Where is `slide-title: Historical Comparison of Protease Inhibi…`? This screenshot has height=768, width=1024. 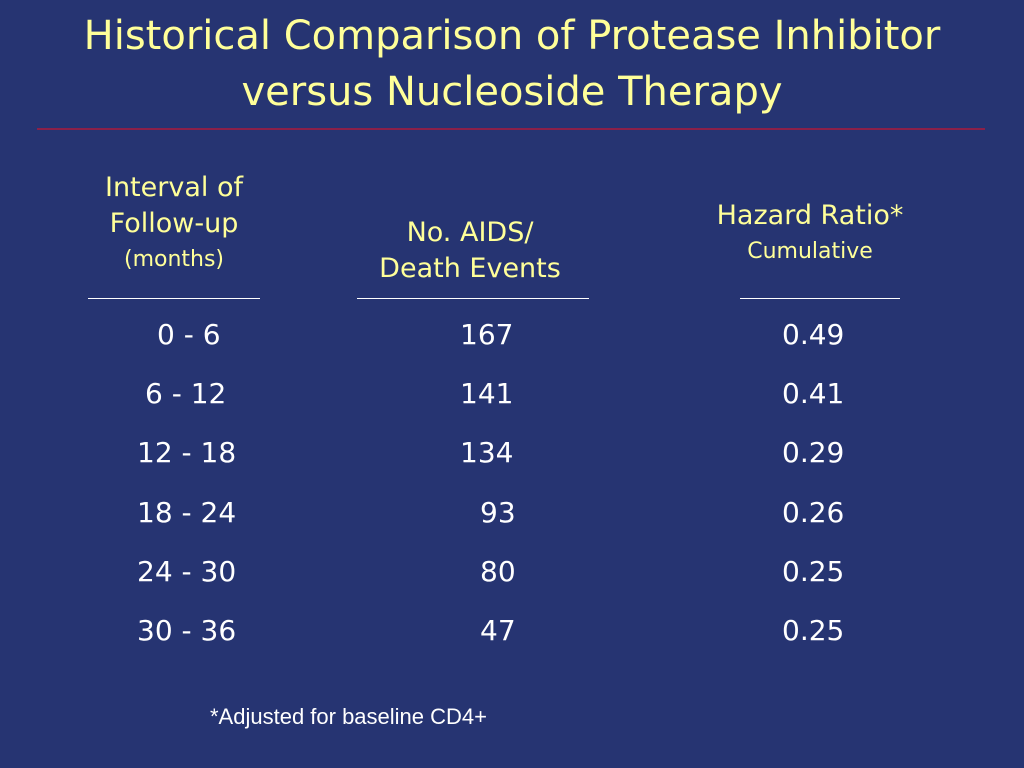
slide-title: Historical Comparison of Protease Inhibi… is located at coordinates (512, 64).